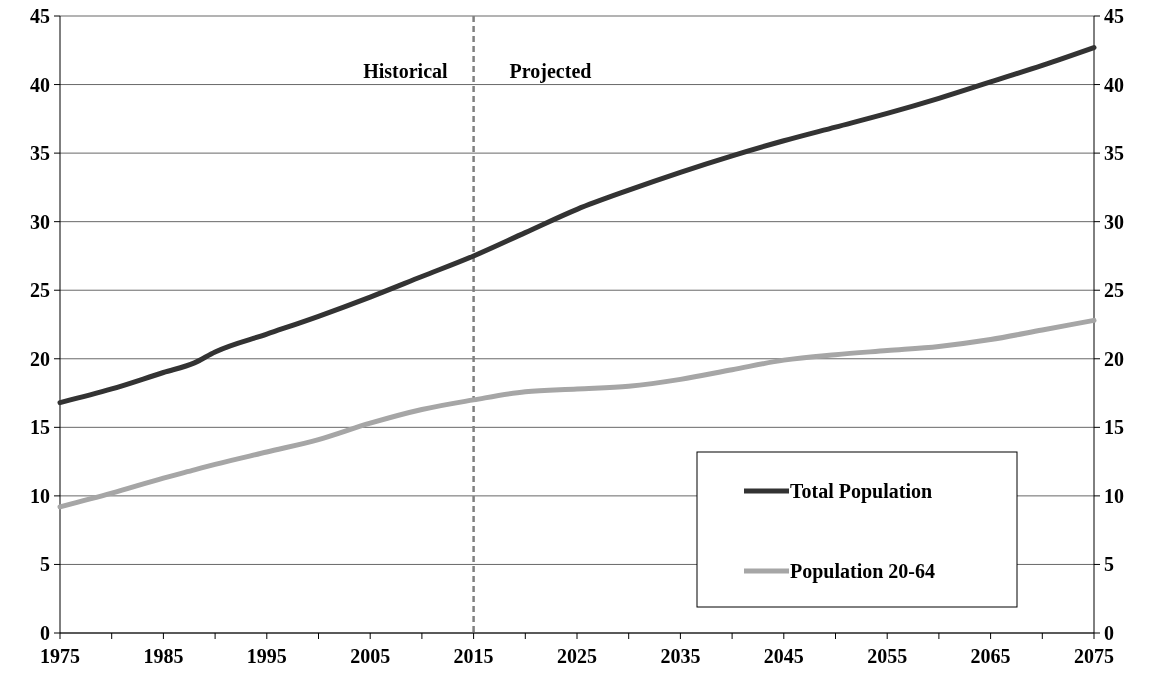 The image size is (1153, 679). I want to click on x-tick-label: 1975, so click(60, 656).